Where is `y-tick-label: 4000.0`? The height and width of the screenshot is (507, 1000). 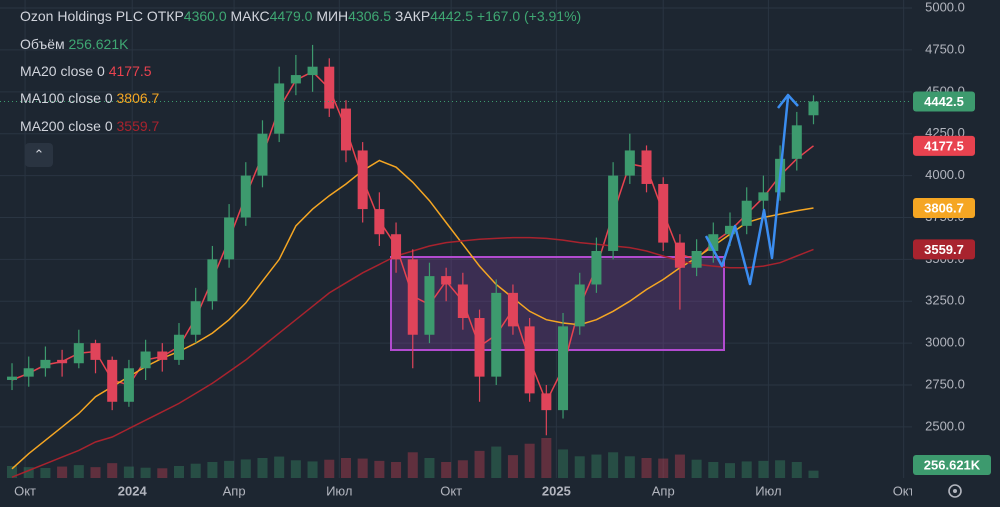
y-tick-label: 4000.0 is located at coordinates (945, 174).